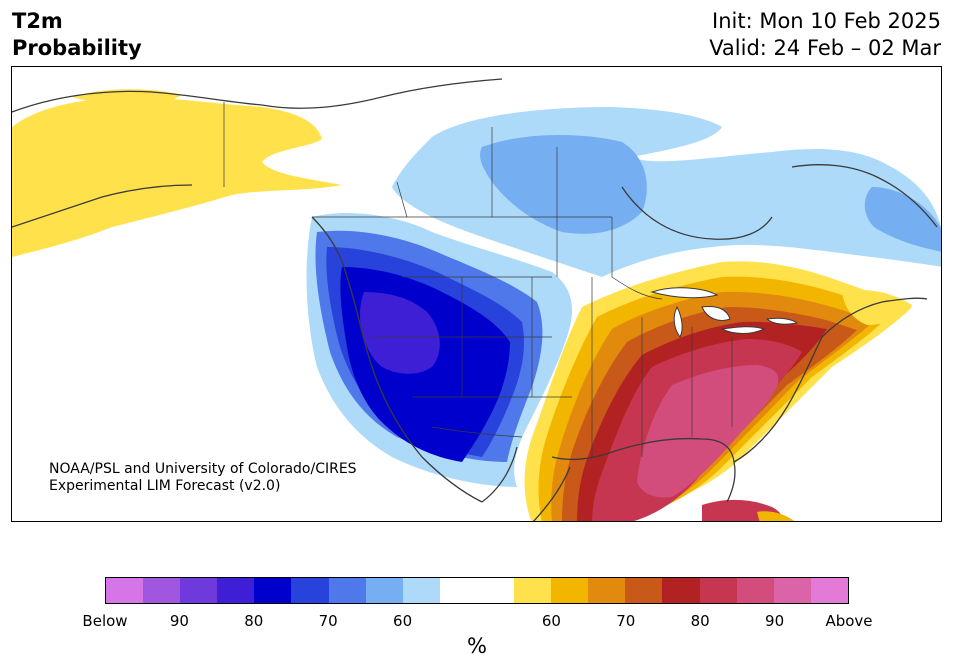 The height and width of the screenshot is (671, 954). Describe the element at coordinates (177, 177) in the screenshot. I see `region-above-55-alaska` at that location.